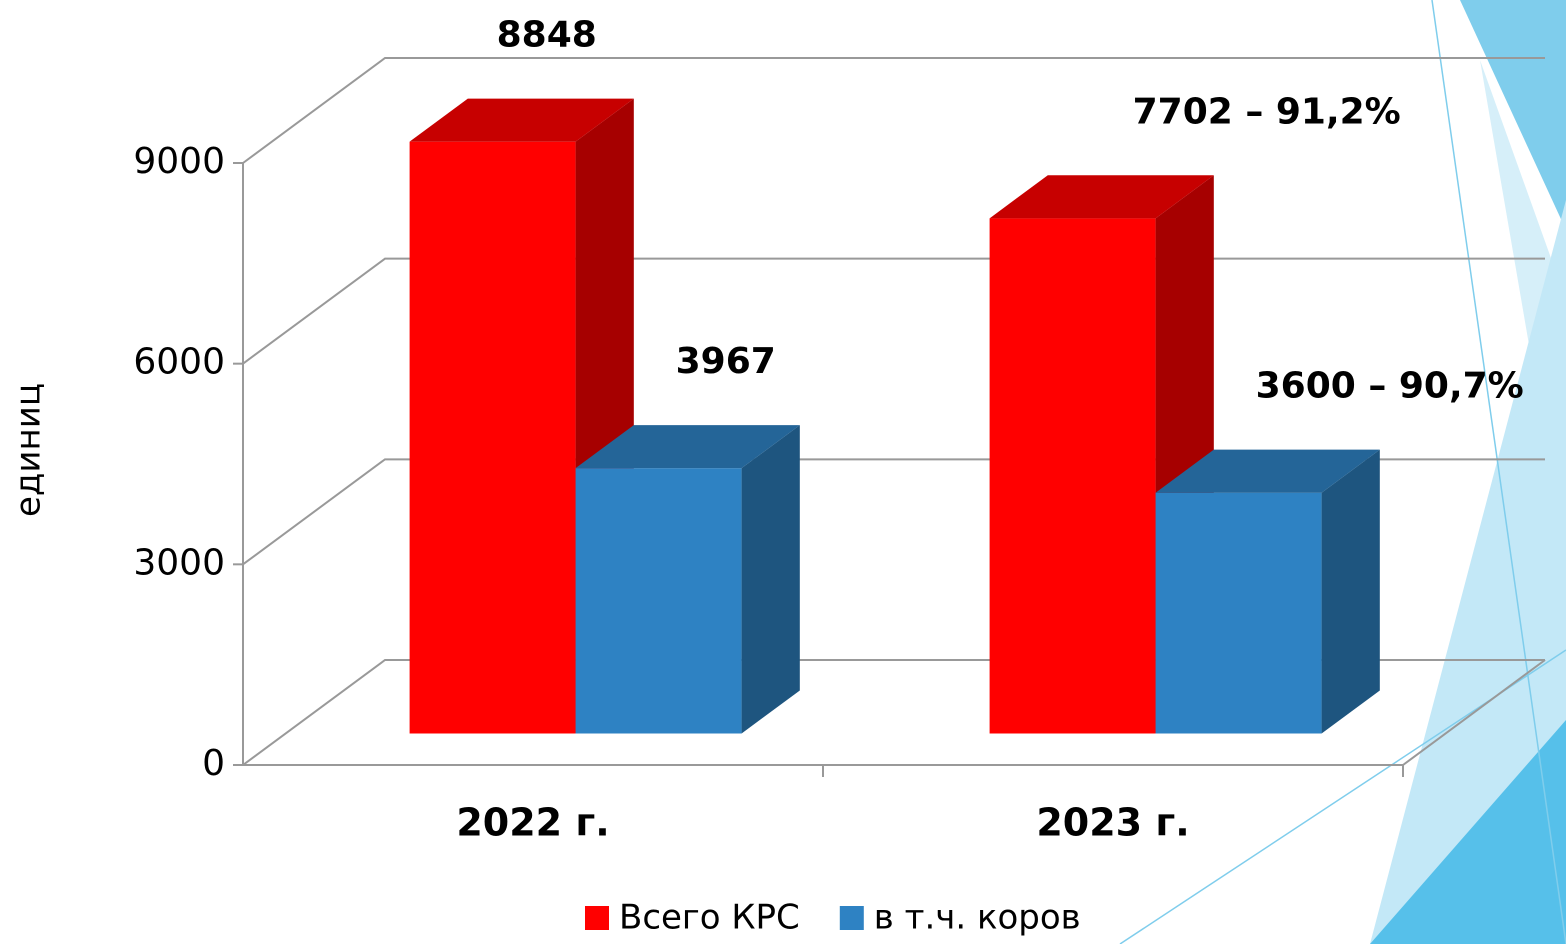 This screenshot has width=1566, height=944. Describe the element at coordinates (179, 362) in the screenshot. I see `y-tick-label: 6000` at that location.